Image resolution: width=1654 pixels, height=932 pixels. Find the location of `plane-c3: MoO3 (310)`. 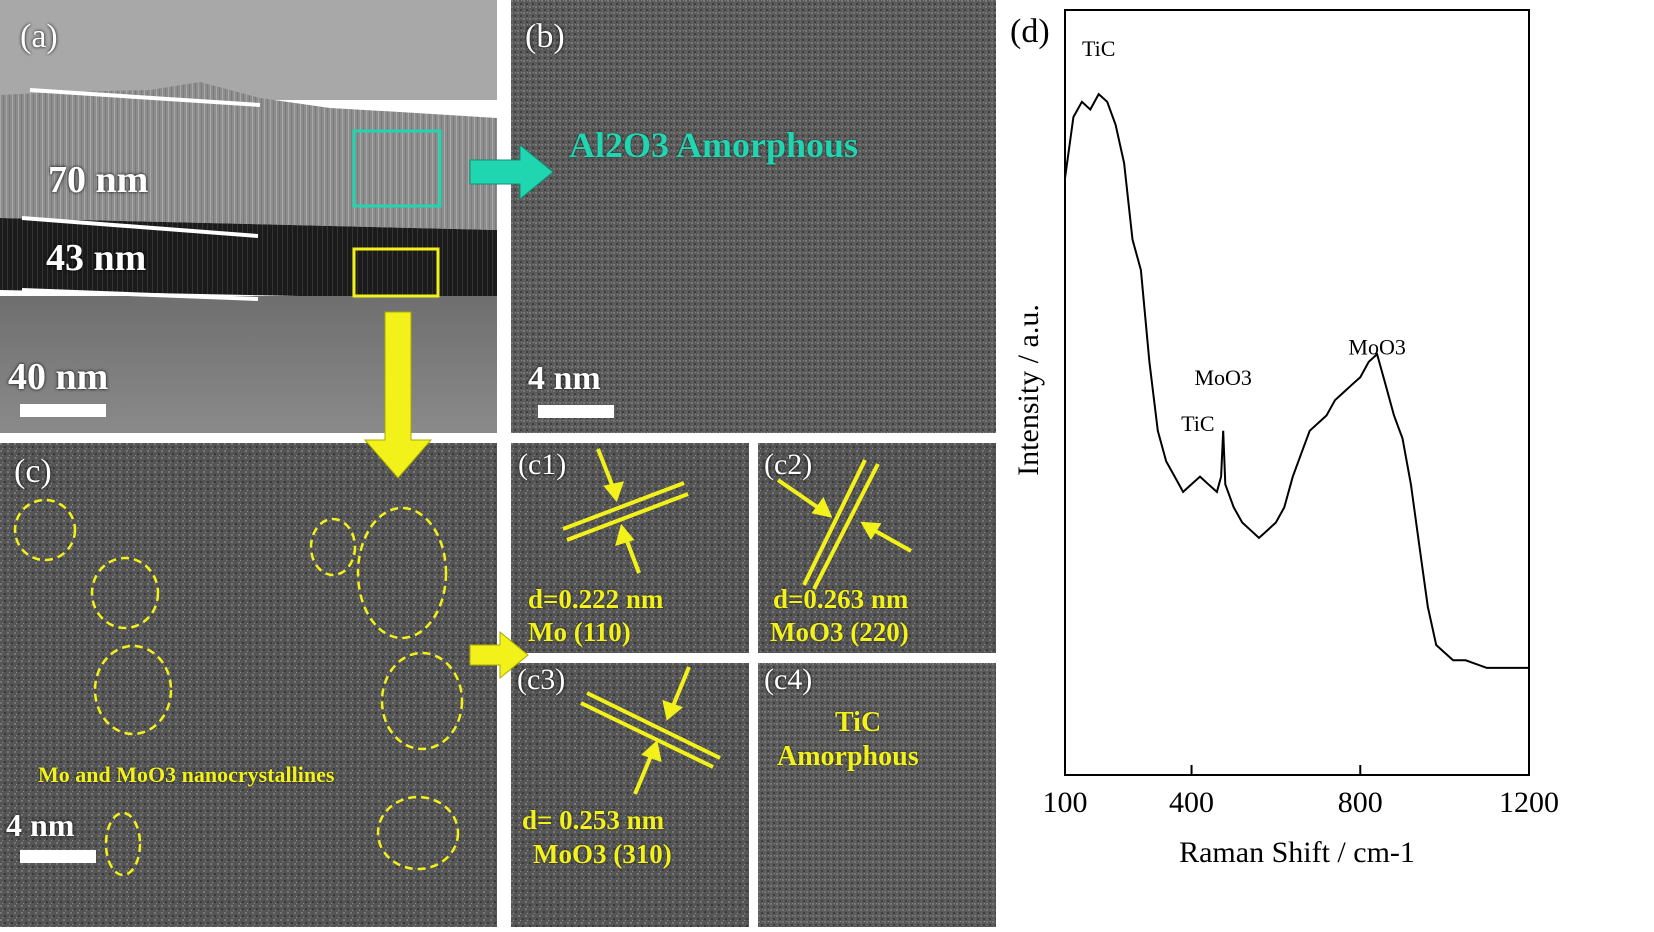

plane-c3: MoO3 (310) is located at coordinates (602, 854).